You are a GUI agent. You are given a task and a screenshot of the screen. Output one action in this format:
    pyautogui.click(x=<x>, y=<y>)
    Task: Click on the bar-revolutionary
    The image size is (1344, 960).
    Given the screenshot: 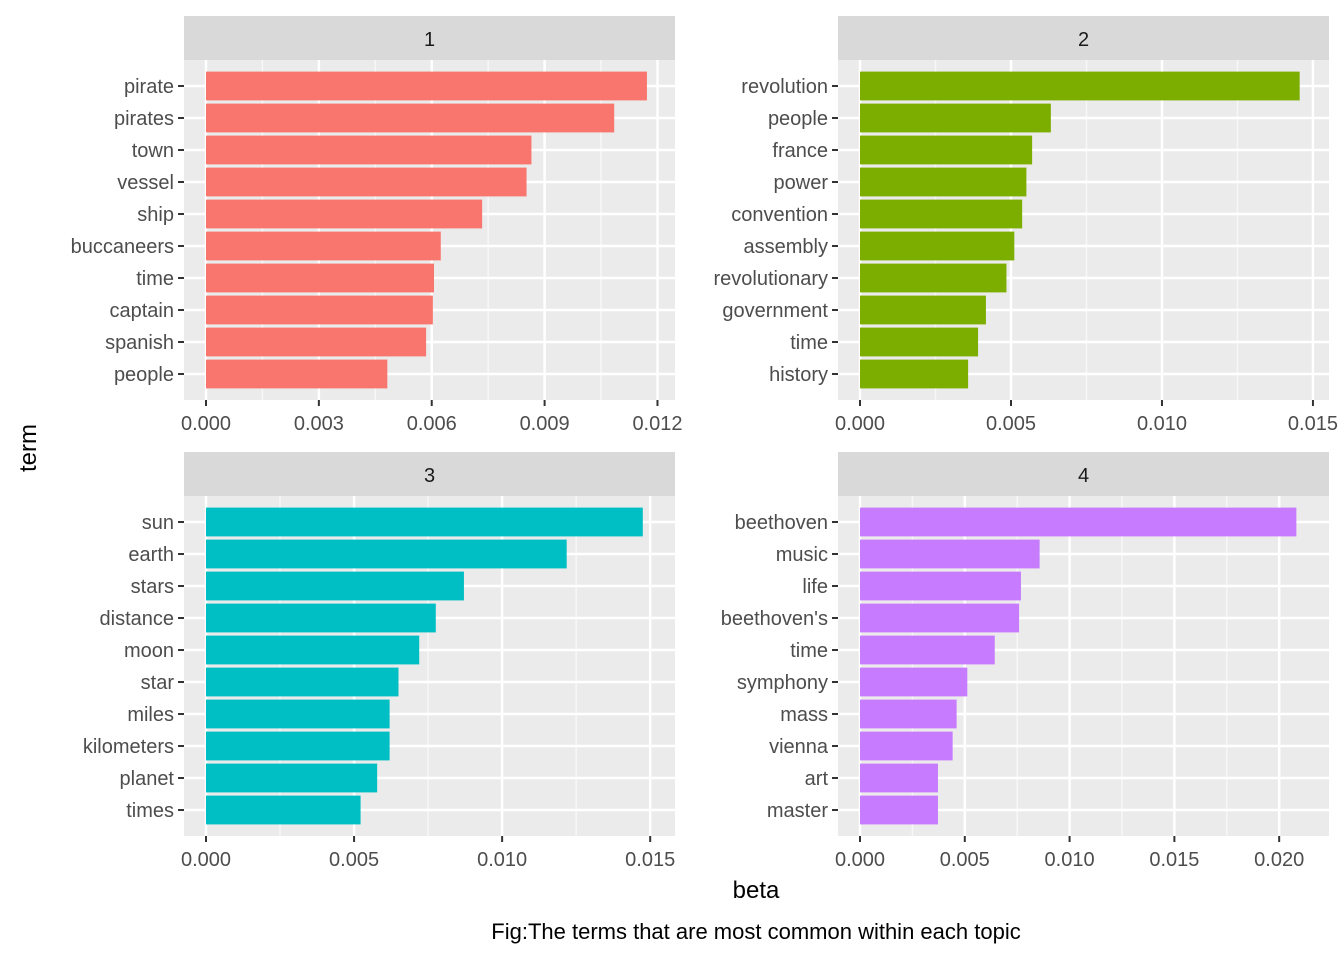 What is the action you would take?
    pyautogui.click(x=933, y=278)
    